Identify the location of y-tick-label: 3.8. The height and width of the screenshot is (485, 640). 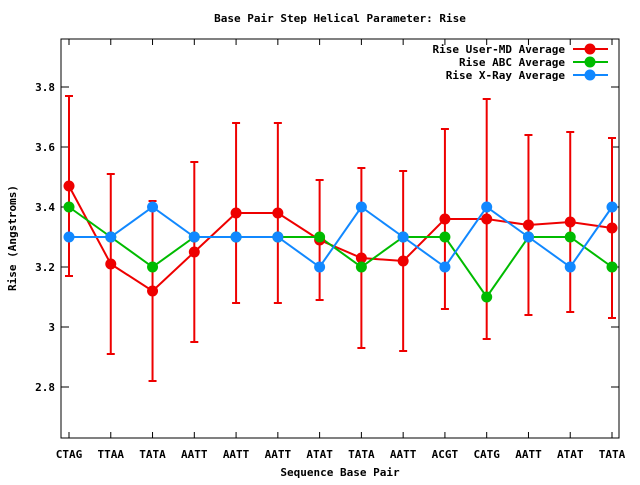
(45, 87).